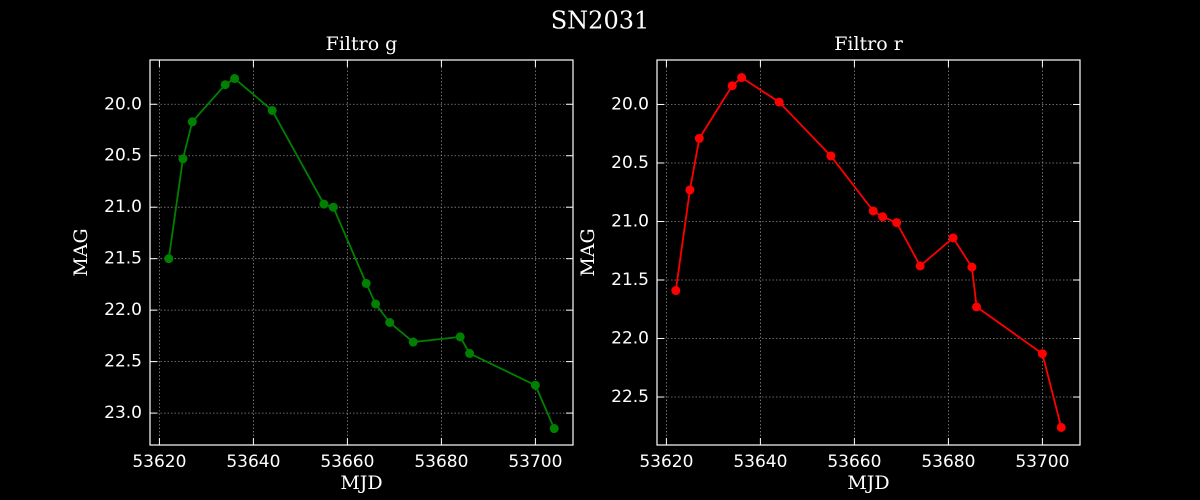 This screenshot has width=1200, height=500. I want to click on figure-title: SN2031, so click(600, 21).